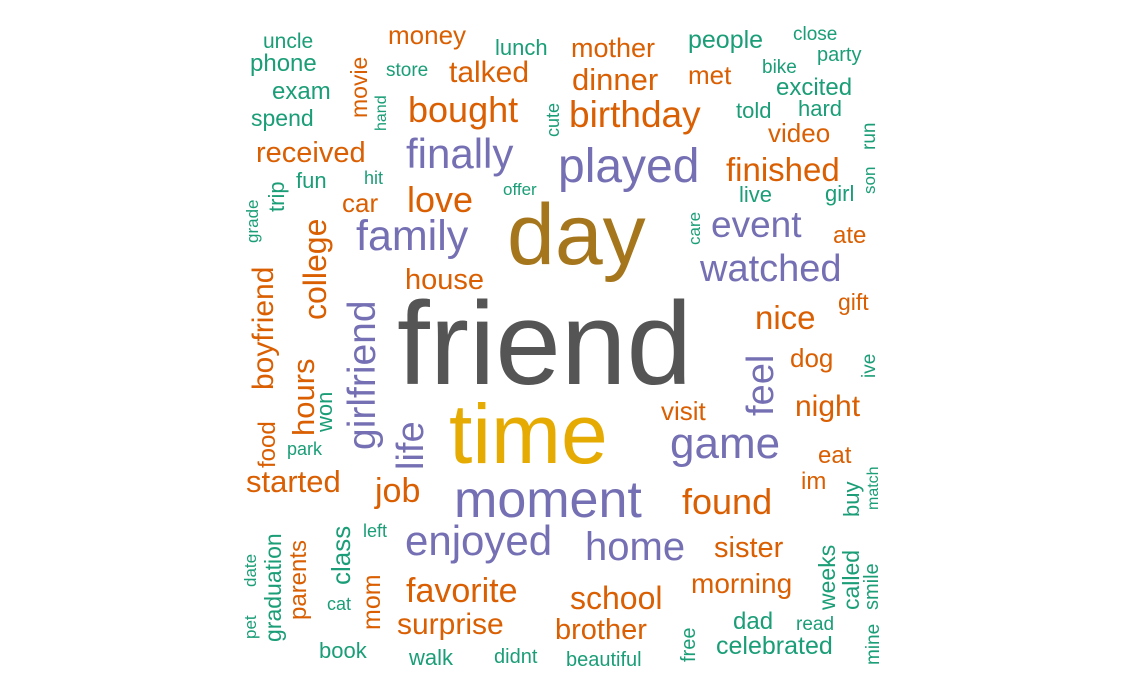  What do you see at coordinates (753, 621) in the screenshot?
I see `word-dad: dad` at bounding box center [753, 621].